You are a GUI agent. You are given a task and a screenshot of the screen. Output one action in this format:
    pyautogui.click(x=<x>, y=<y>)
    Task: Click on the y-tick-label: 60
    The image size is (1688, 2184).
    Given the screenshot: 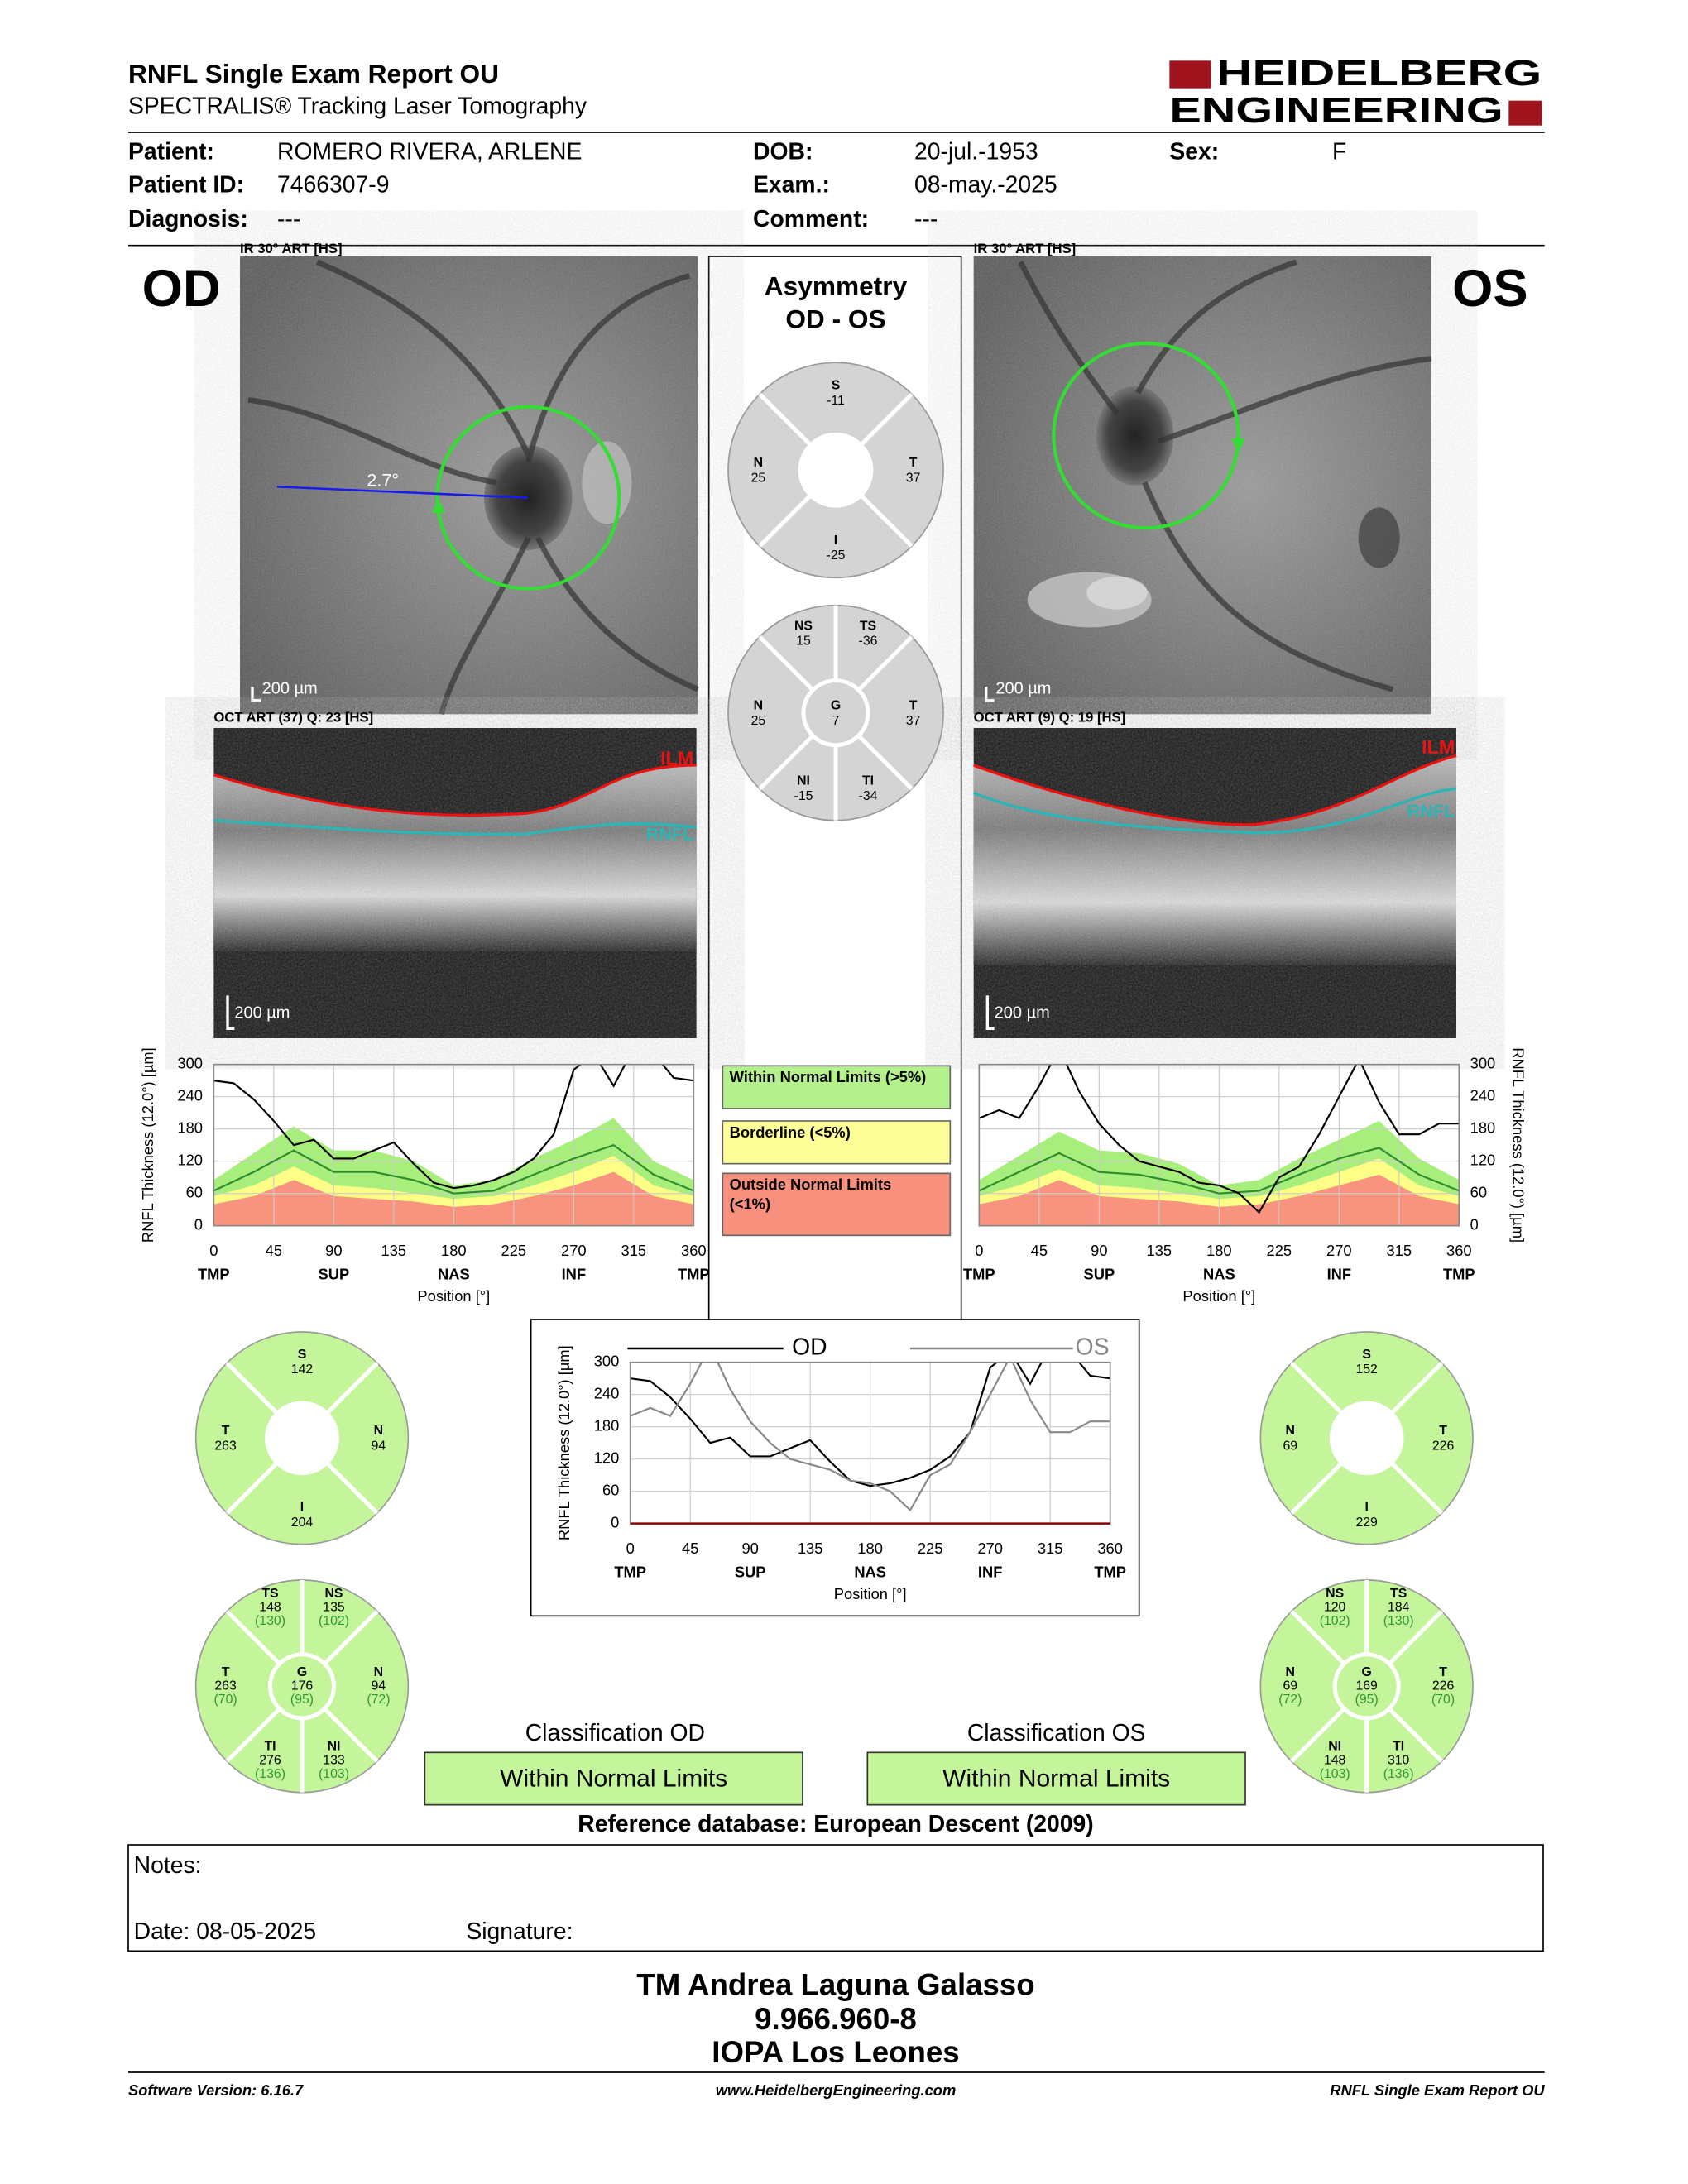 What is the action you would take?
    pyautogui.click(x=194, y=1192)
    